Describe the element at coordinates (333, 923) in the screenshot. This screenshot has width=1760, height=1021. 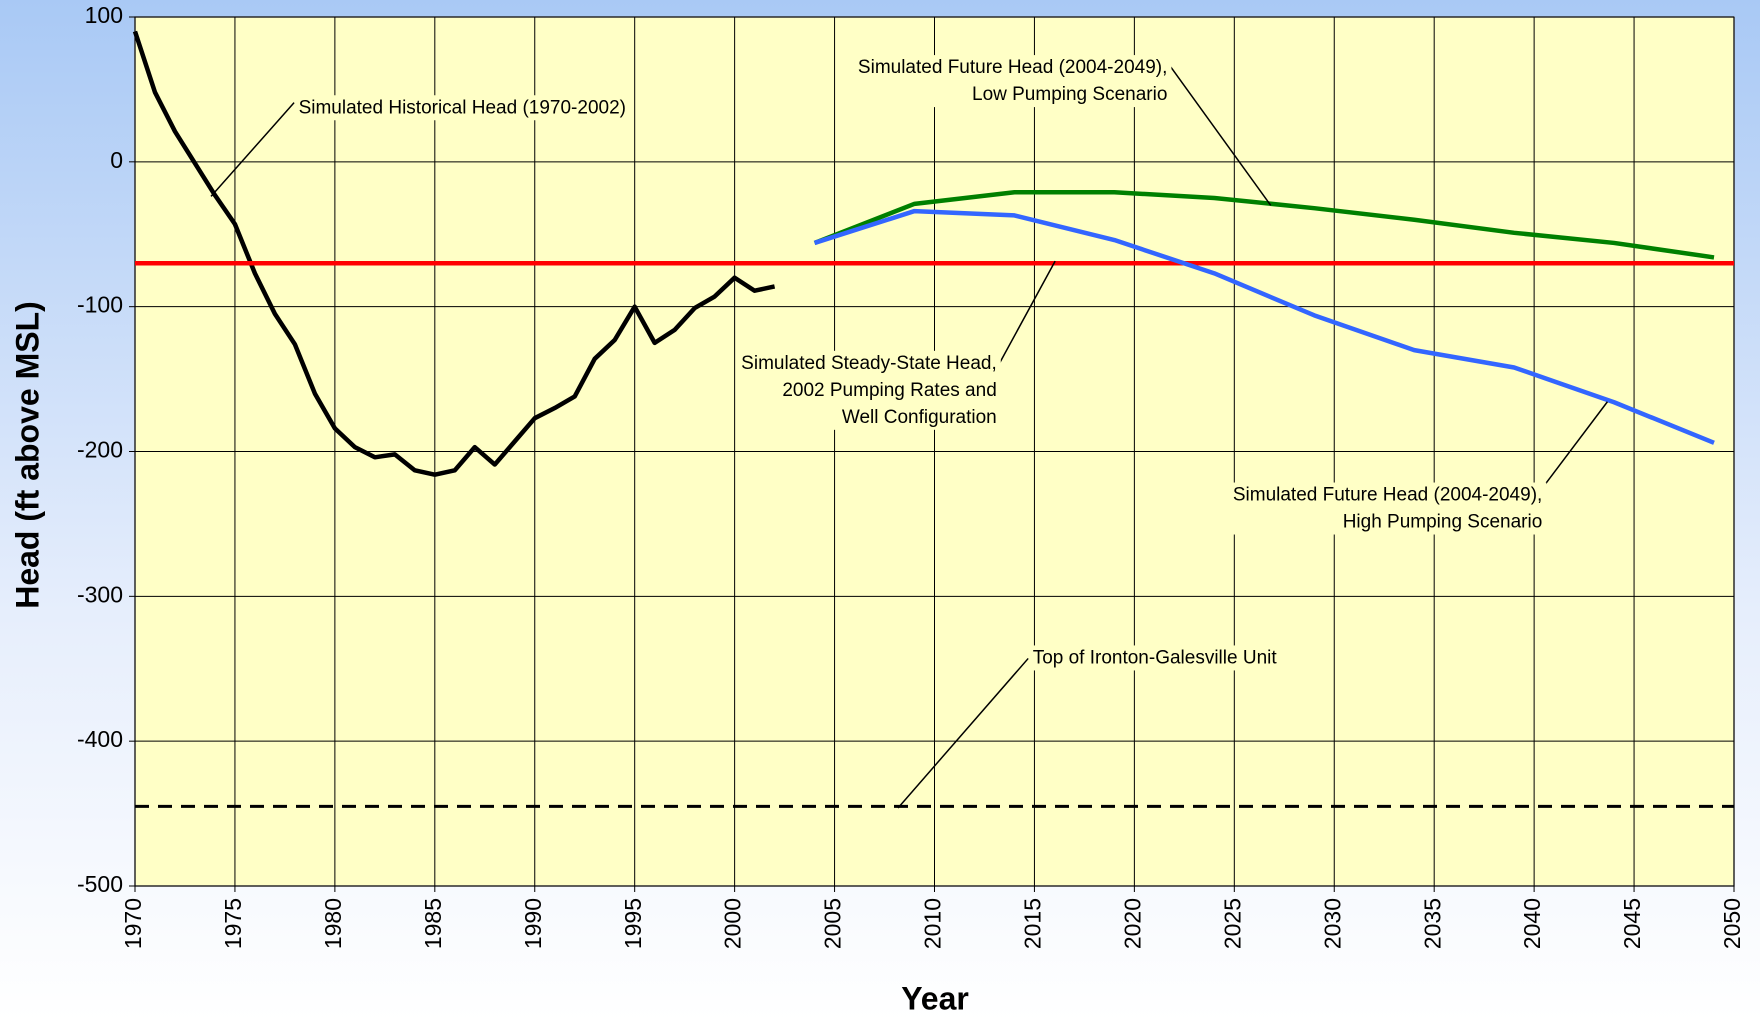
I see `x-tick-label: 1980` at that location.